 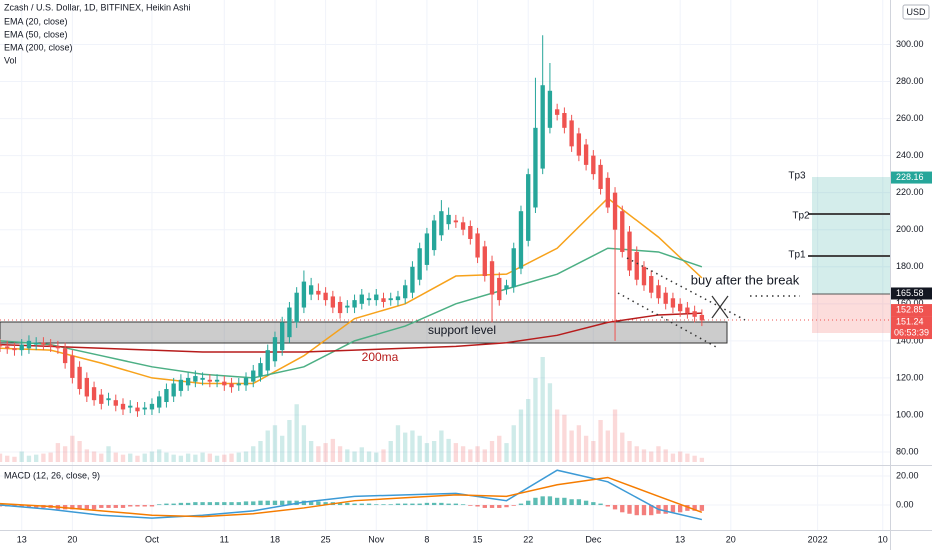 I want to click on price-label: 165.58, so click(x=910, y=293).